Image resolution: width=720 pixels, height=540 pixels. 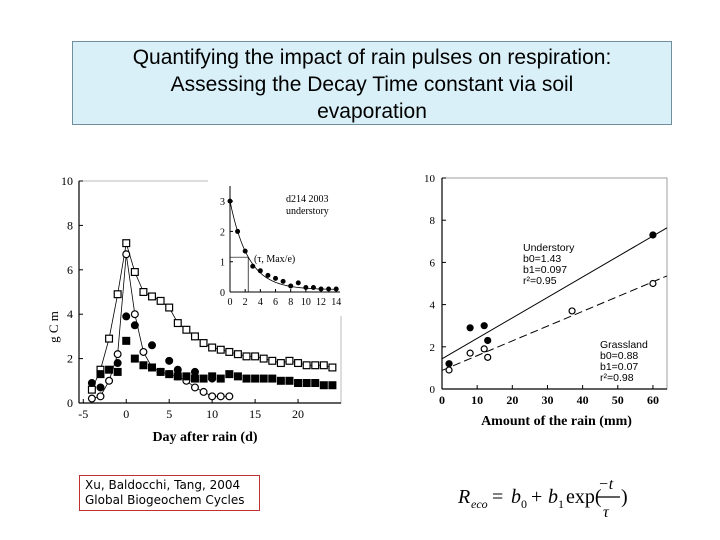 What do you see at coordinates (306, 302) in the screenshot?
I see `inset-x-tick-label: 10` at bounding box center [306, 302].